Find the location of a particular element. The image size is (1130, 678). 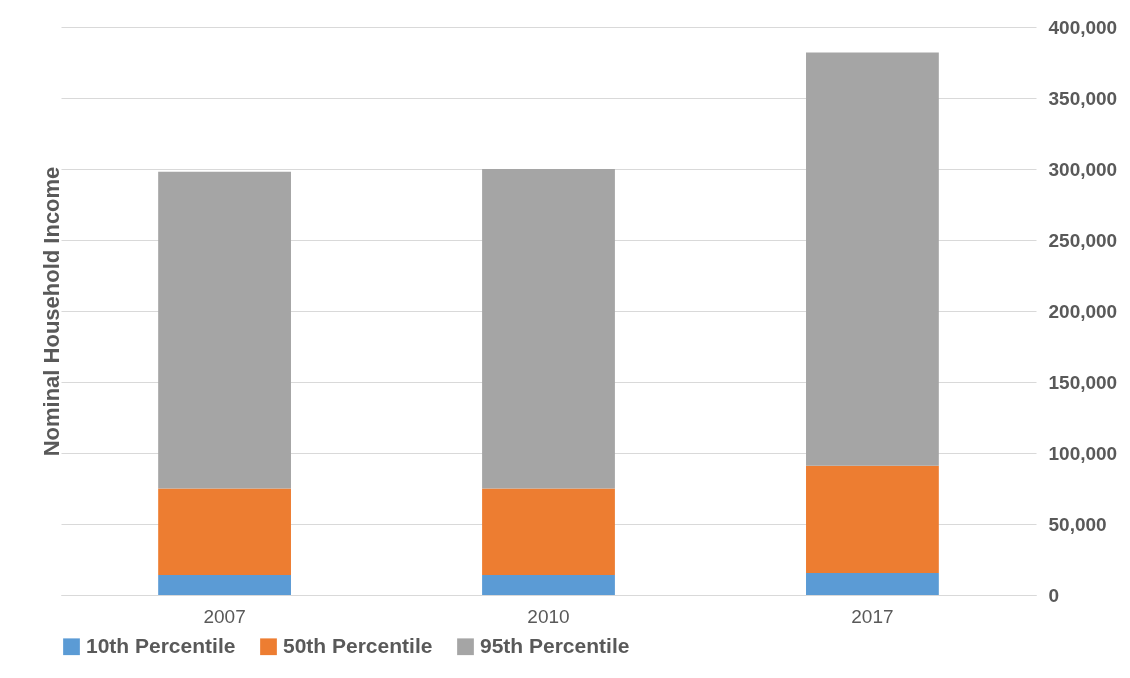

y-tick-label: 100,000 is located at coordinates (1083, 453).